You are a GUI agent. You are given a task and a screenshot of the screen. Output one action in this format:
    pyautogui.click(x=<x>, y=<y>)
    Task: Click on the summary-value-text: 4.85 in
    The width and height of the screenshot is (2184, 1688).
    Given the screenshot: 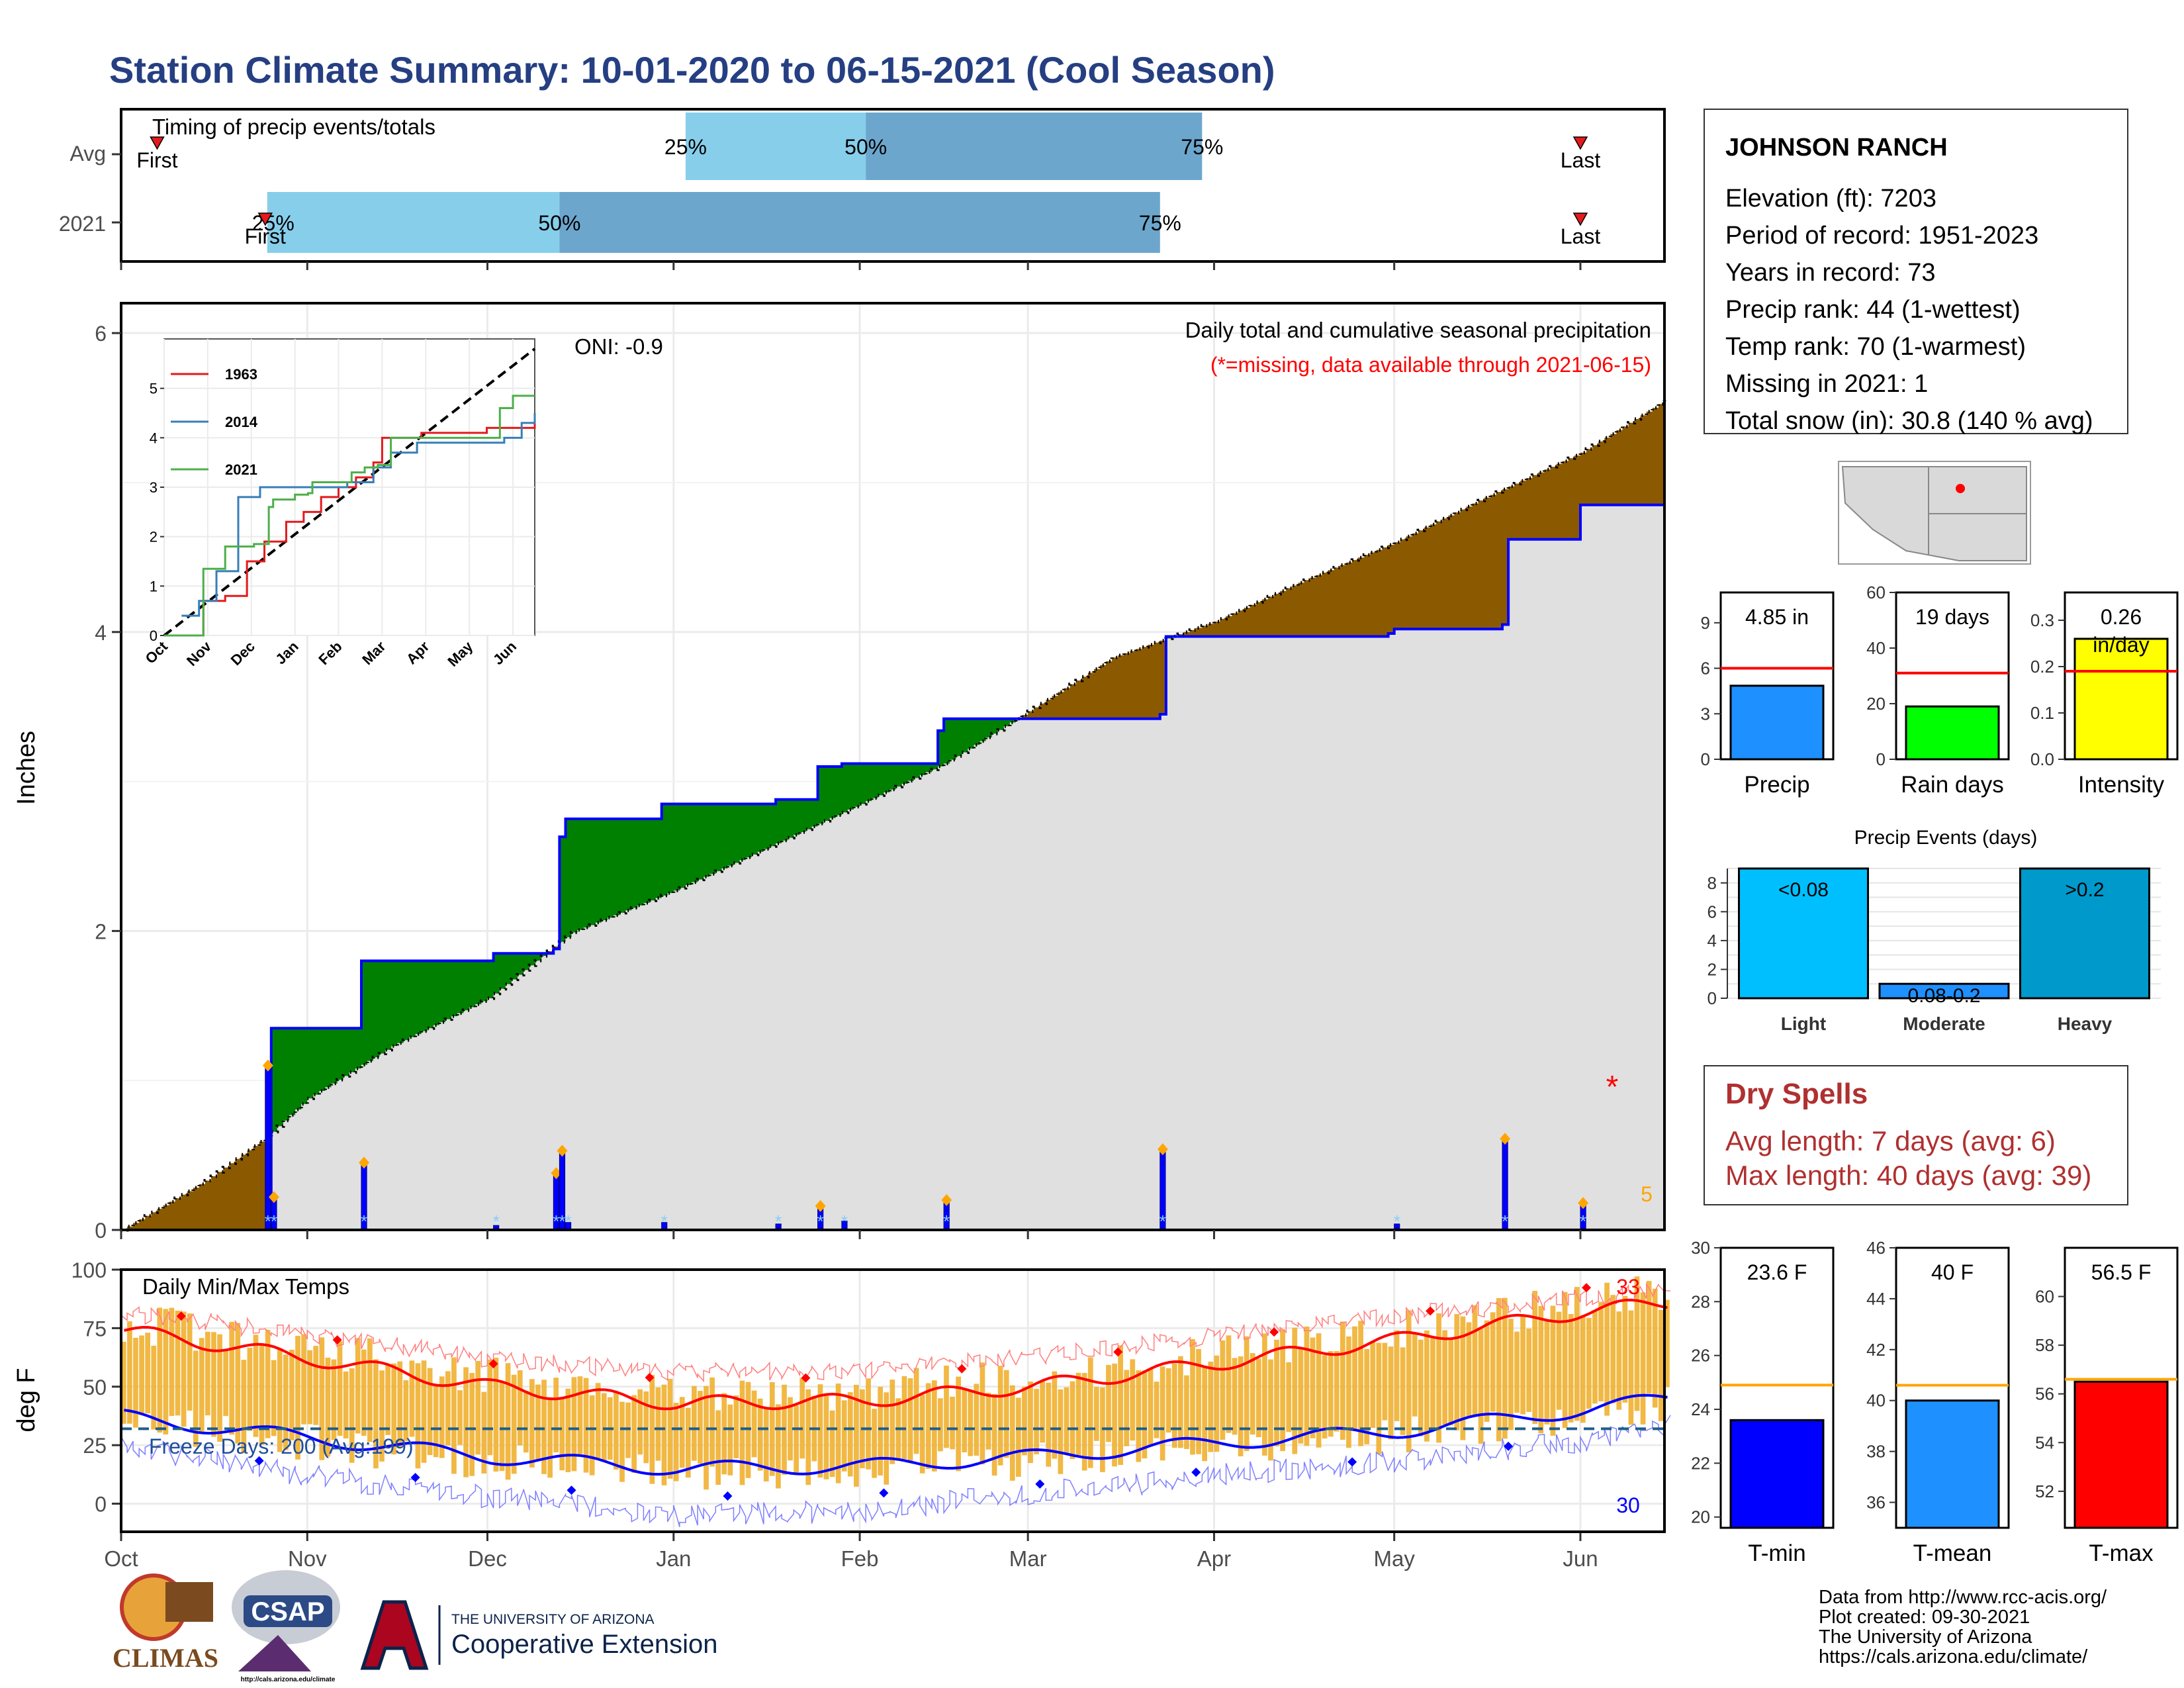 What is the action you would take?
    pyautogui.click(x=1777, y=617)
    